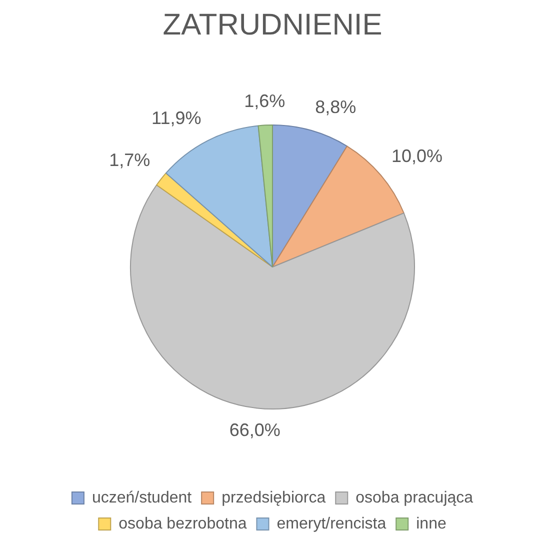 The height and width of the screenshot is (542, 545). Describe the element at coordinates (272, 25) in the screenshot. I see `chart-title: ZATRUDNIENIE` at that location.